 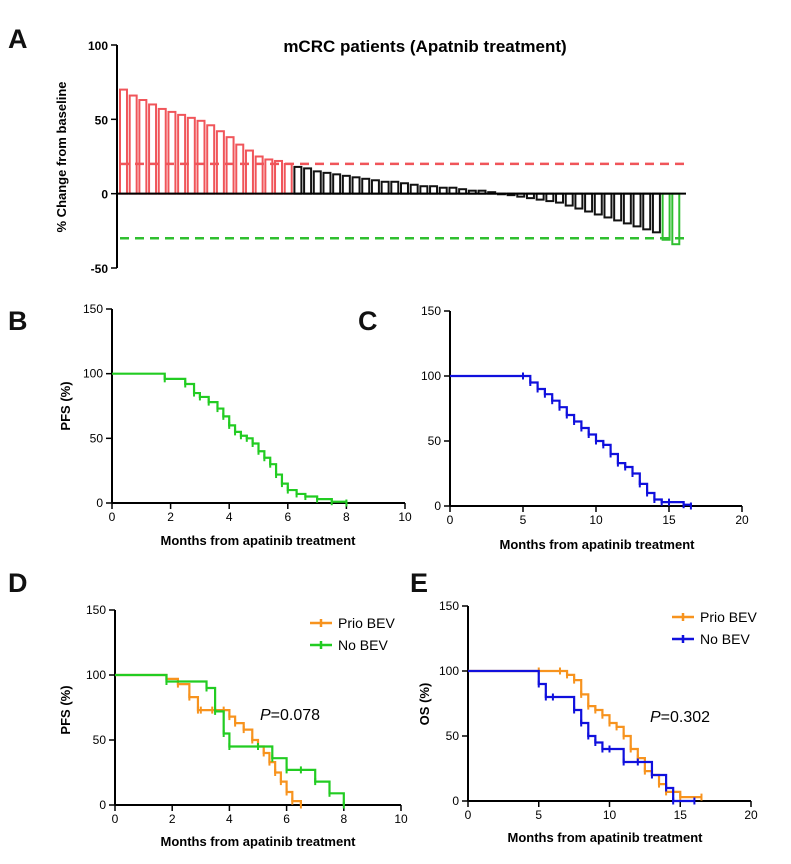 What do you see at coordinates (104, 195) in the screenshot?
I see `chart-a-y-tick-label: 0` at bounding box center [104, 195].